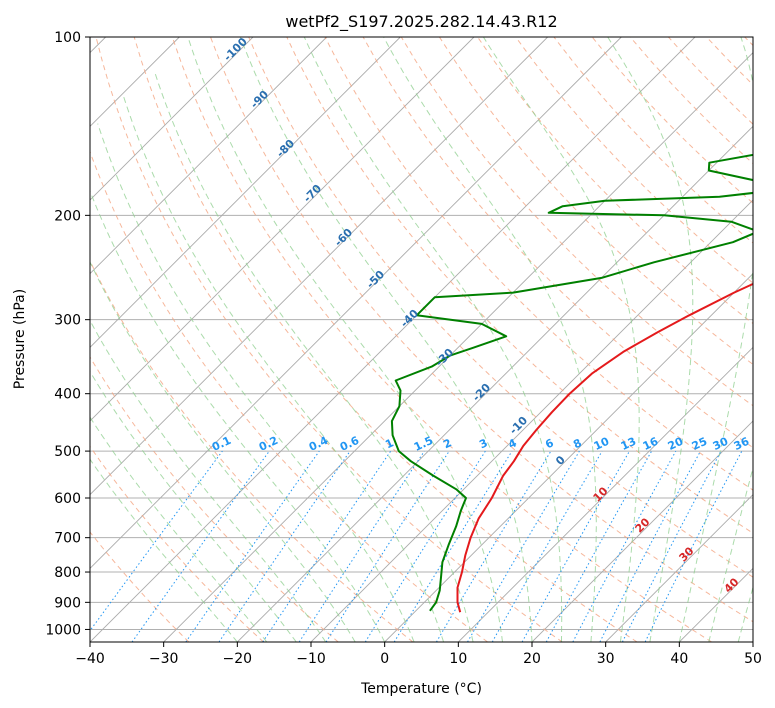 The height and width of the screenshot is (708, 775). What do you see at coordinates (721, 444) in the screenshot?
I see `mixing-ratio-label: 30` at bounding box center [721, 444].